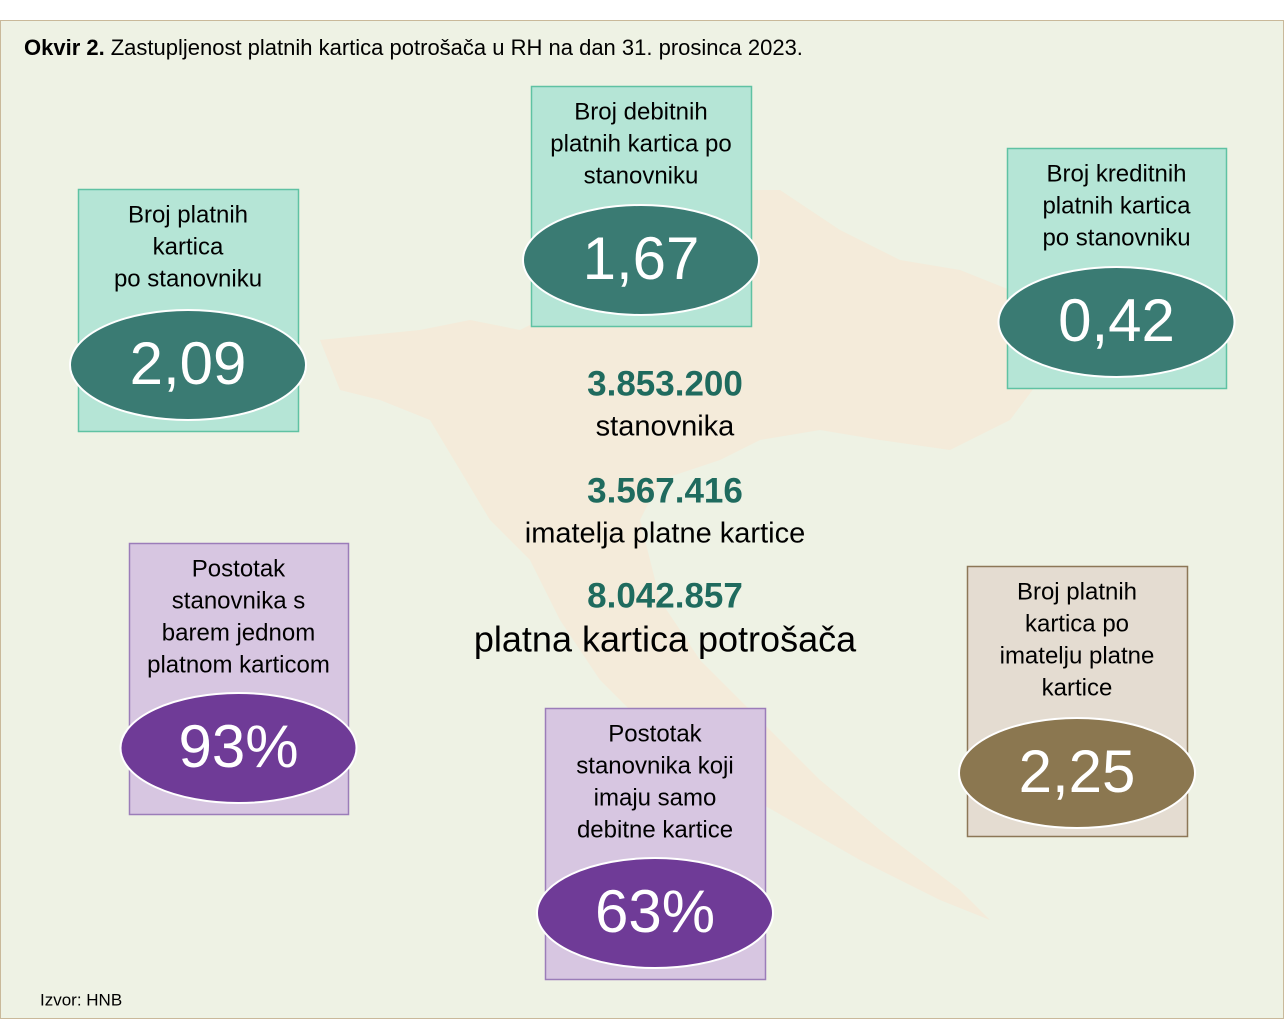  I want to click on stat-label: platna kartica potrošača, so click(665, 639).